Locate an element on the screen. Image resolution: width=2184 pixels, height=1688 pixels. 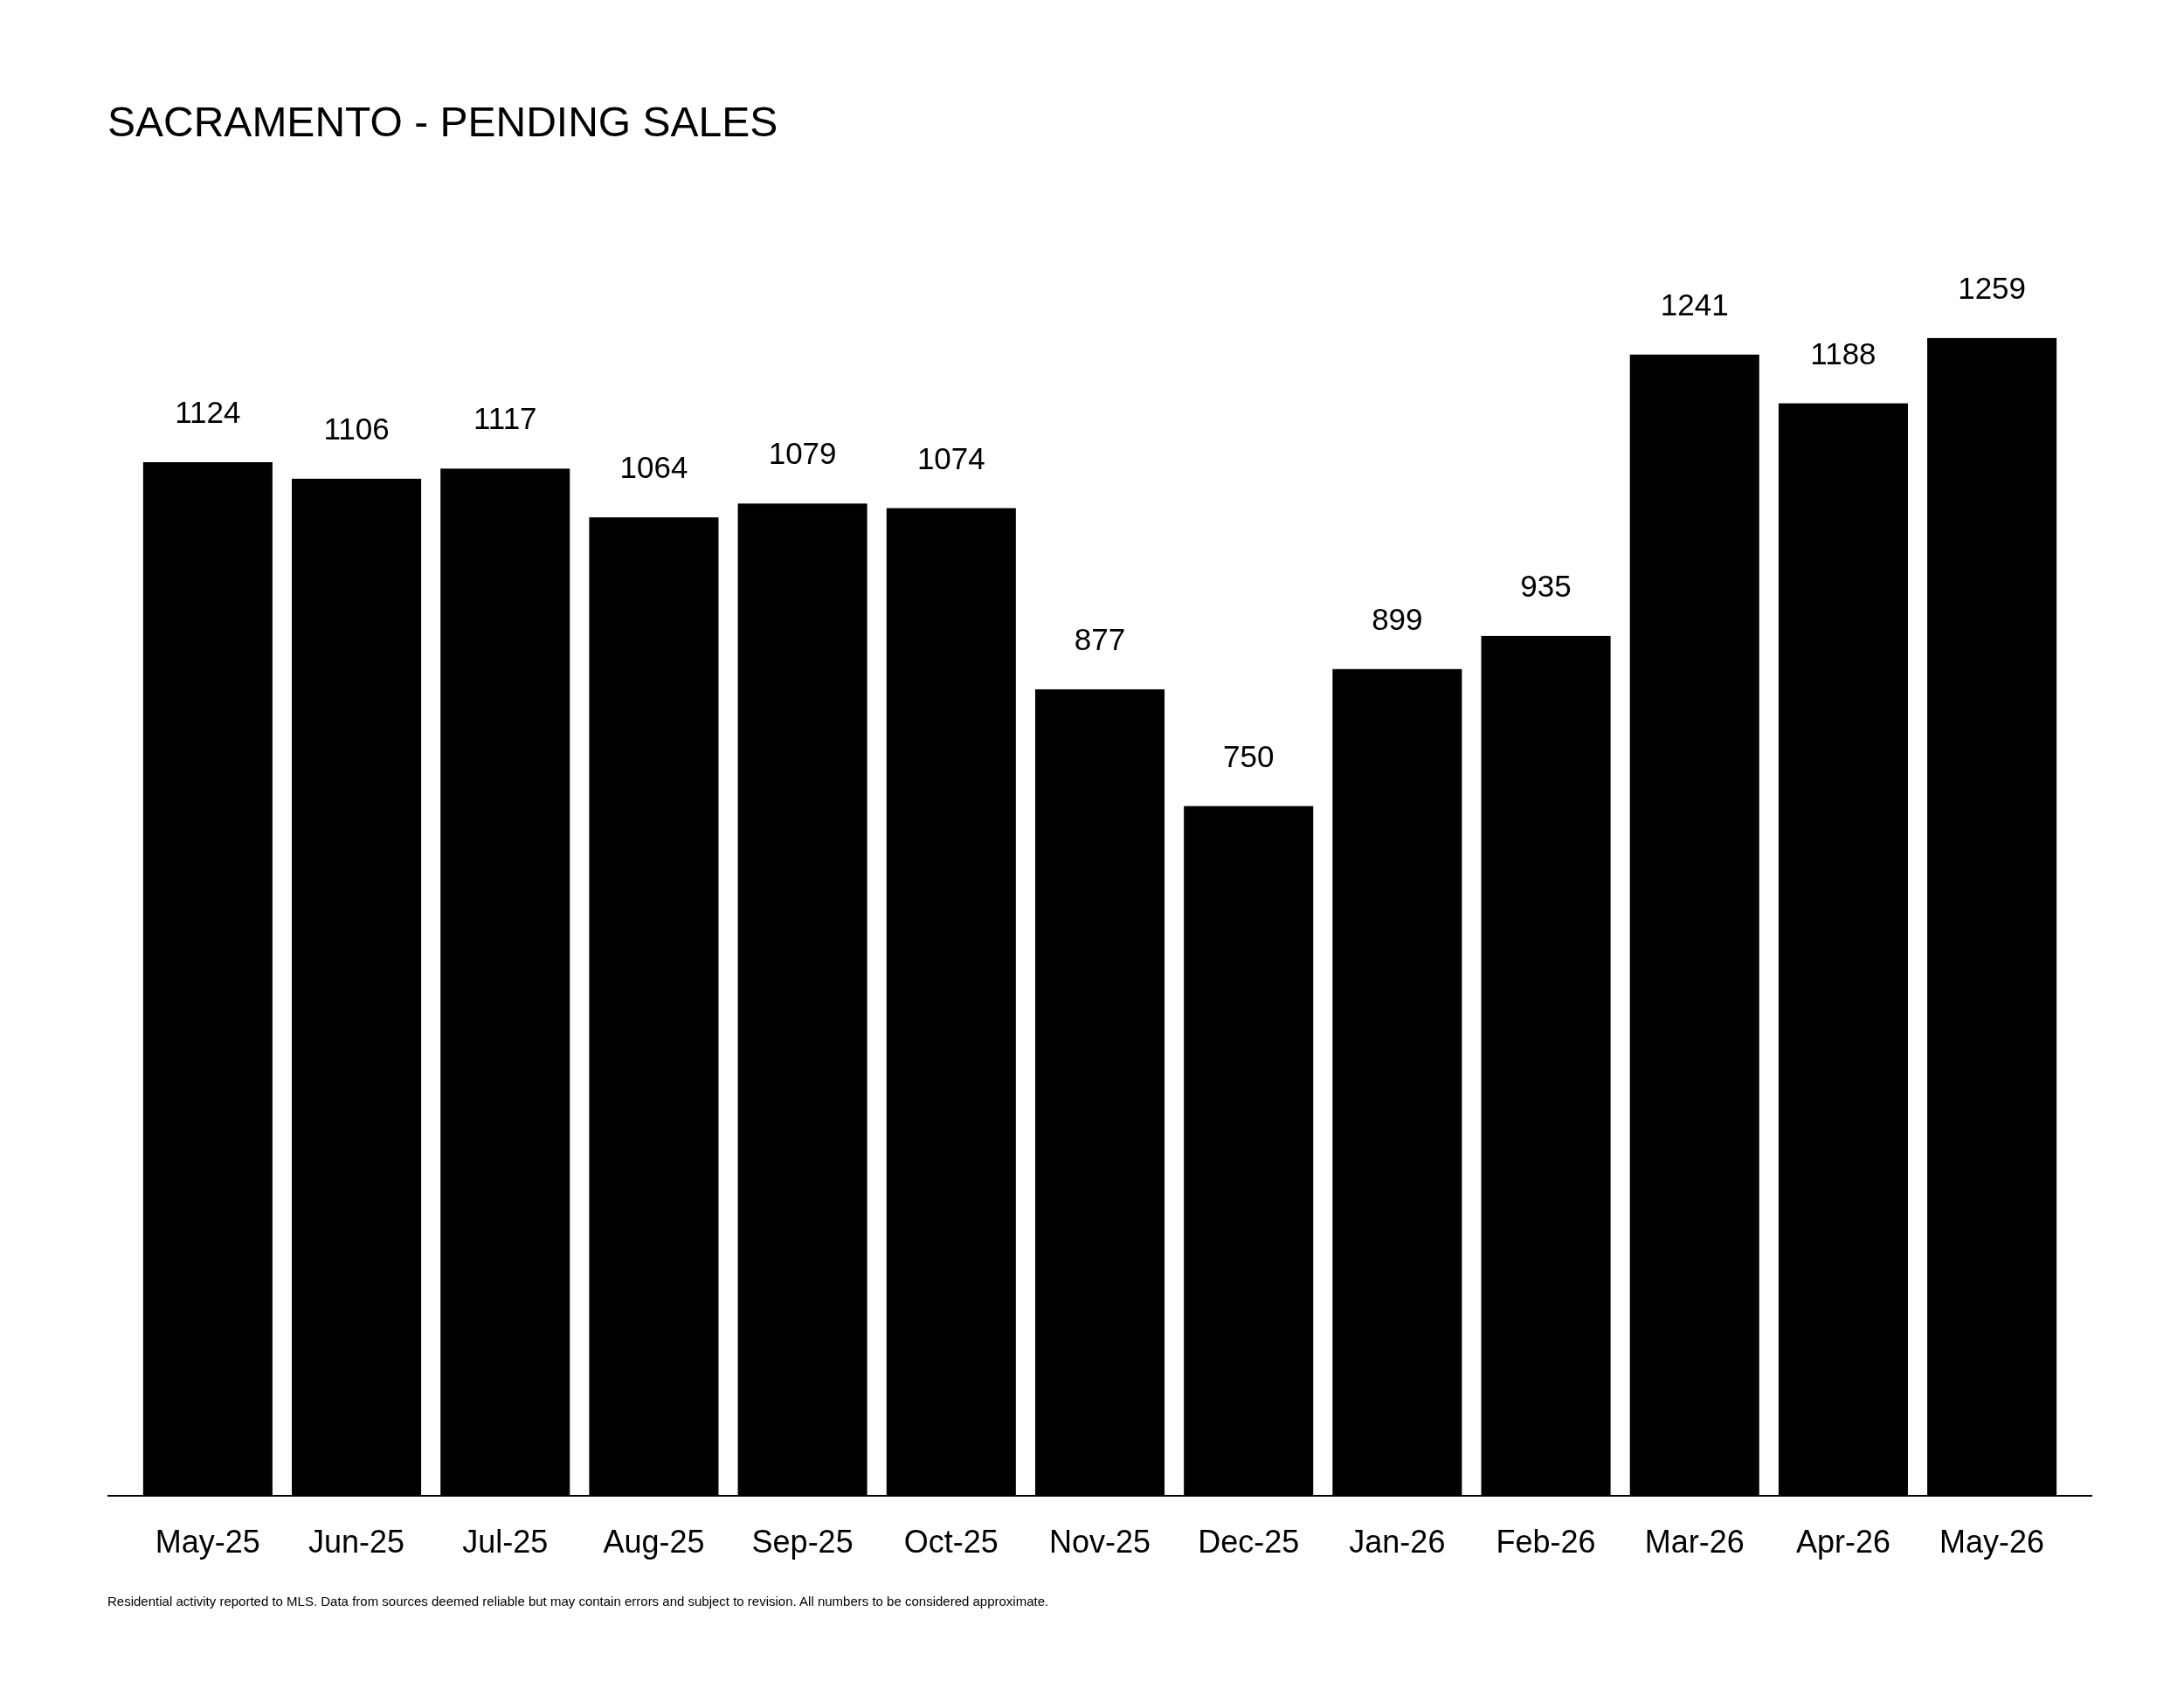
chart-title: SACRAMENTO - PENDING SALES is located at coordinates (442, 122).